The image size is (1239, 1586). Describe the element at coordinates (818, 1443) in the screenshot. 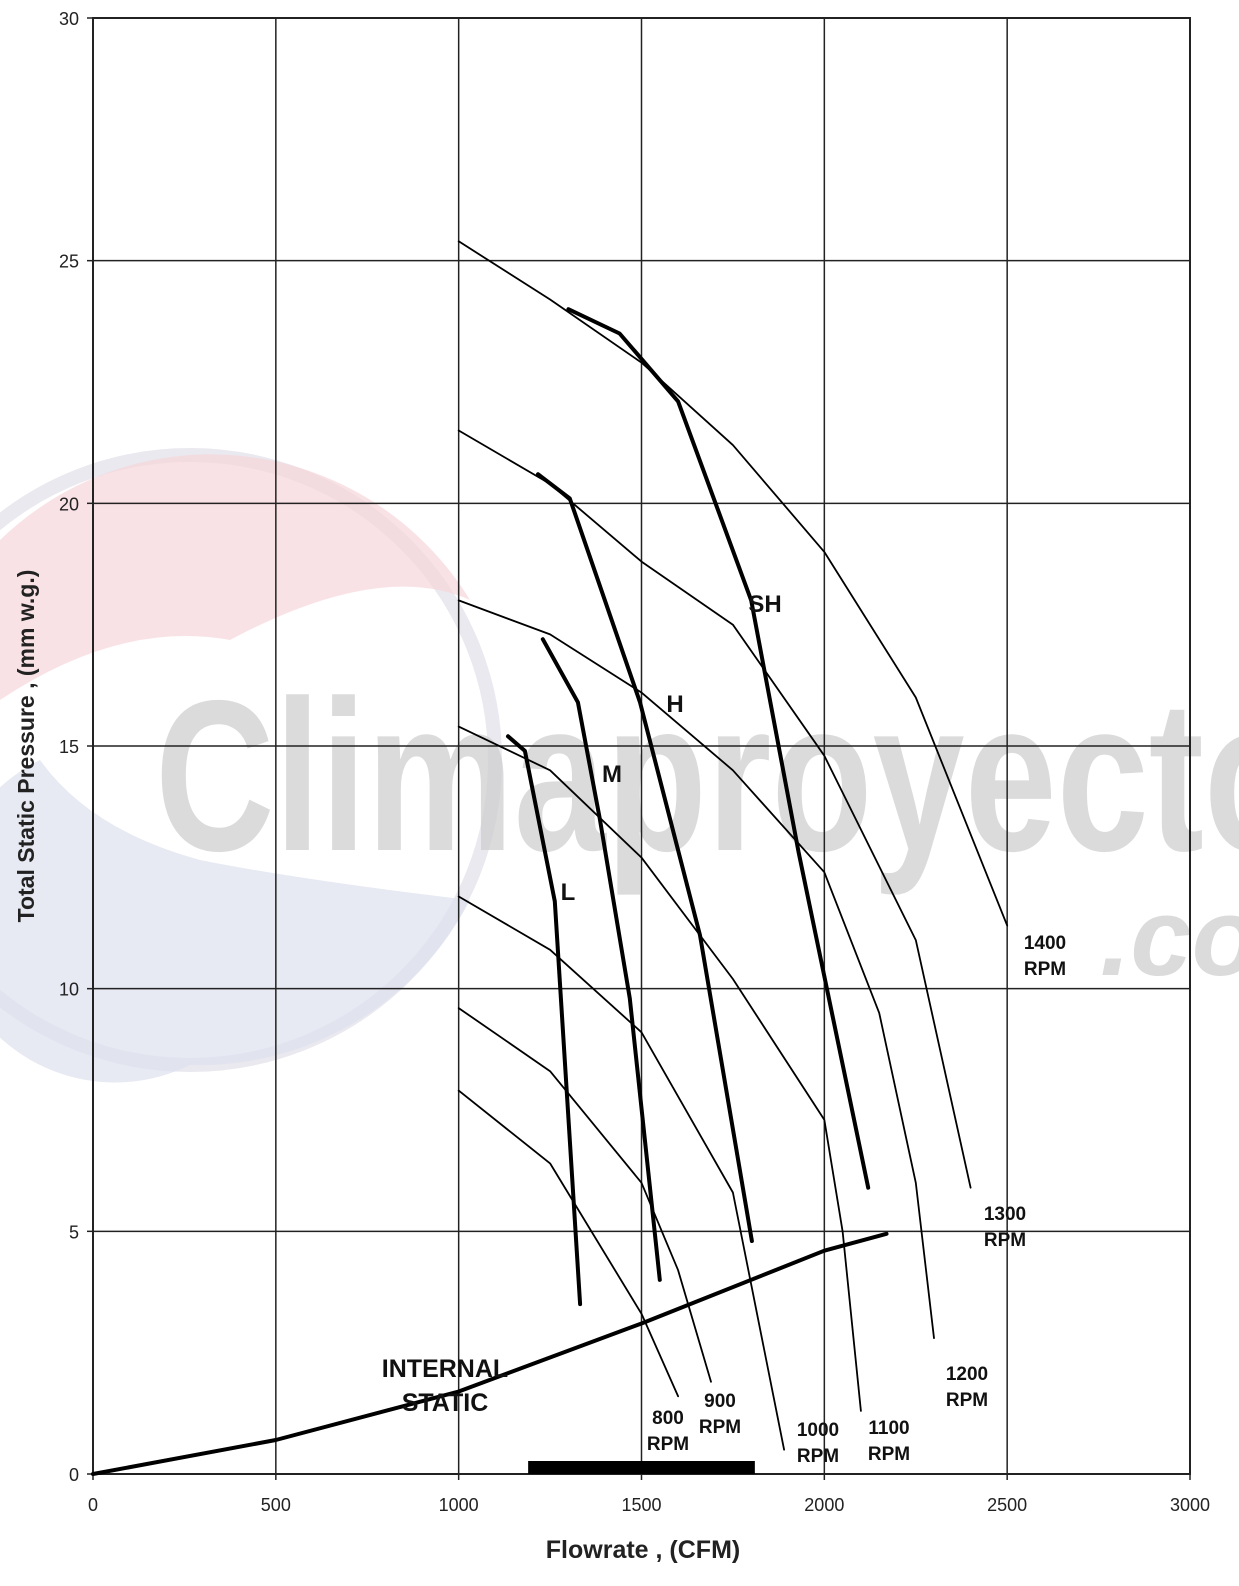

I see `curve-label: 1000 RPM` at that location.